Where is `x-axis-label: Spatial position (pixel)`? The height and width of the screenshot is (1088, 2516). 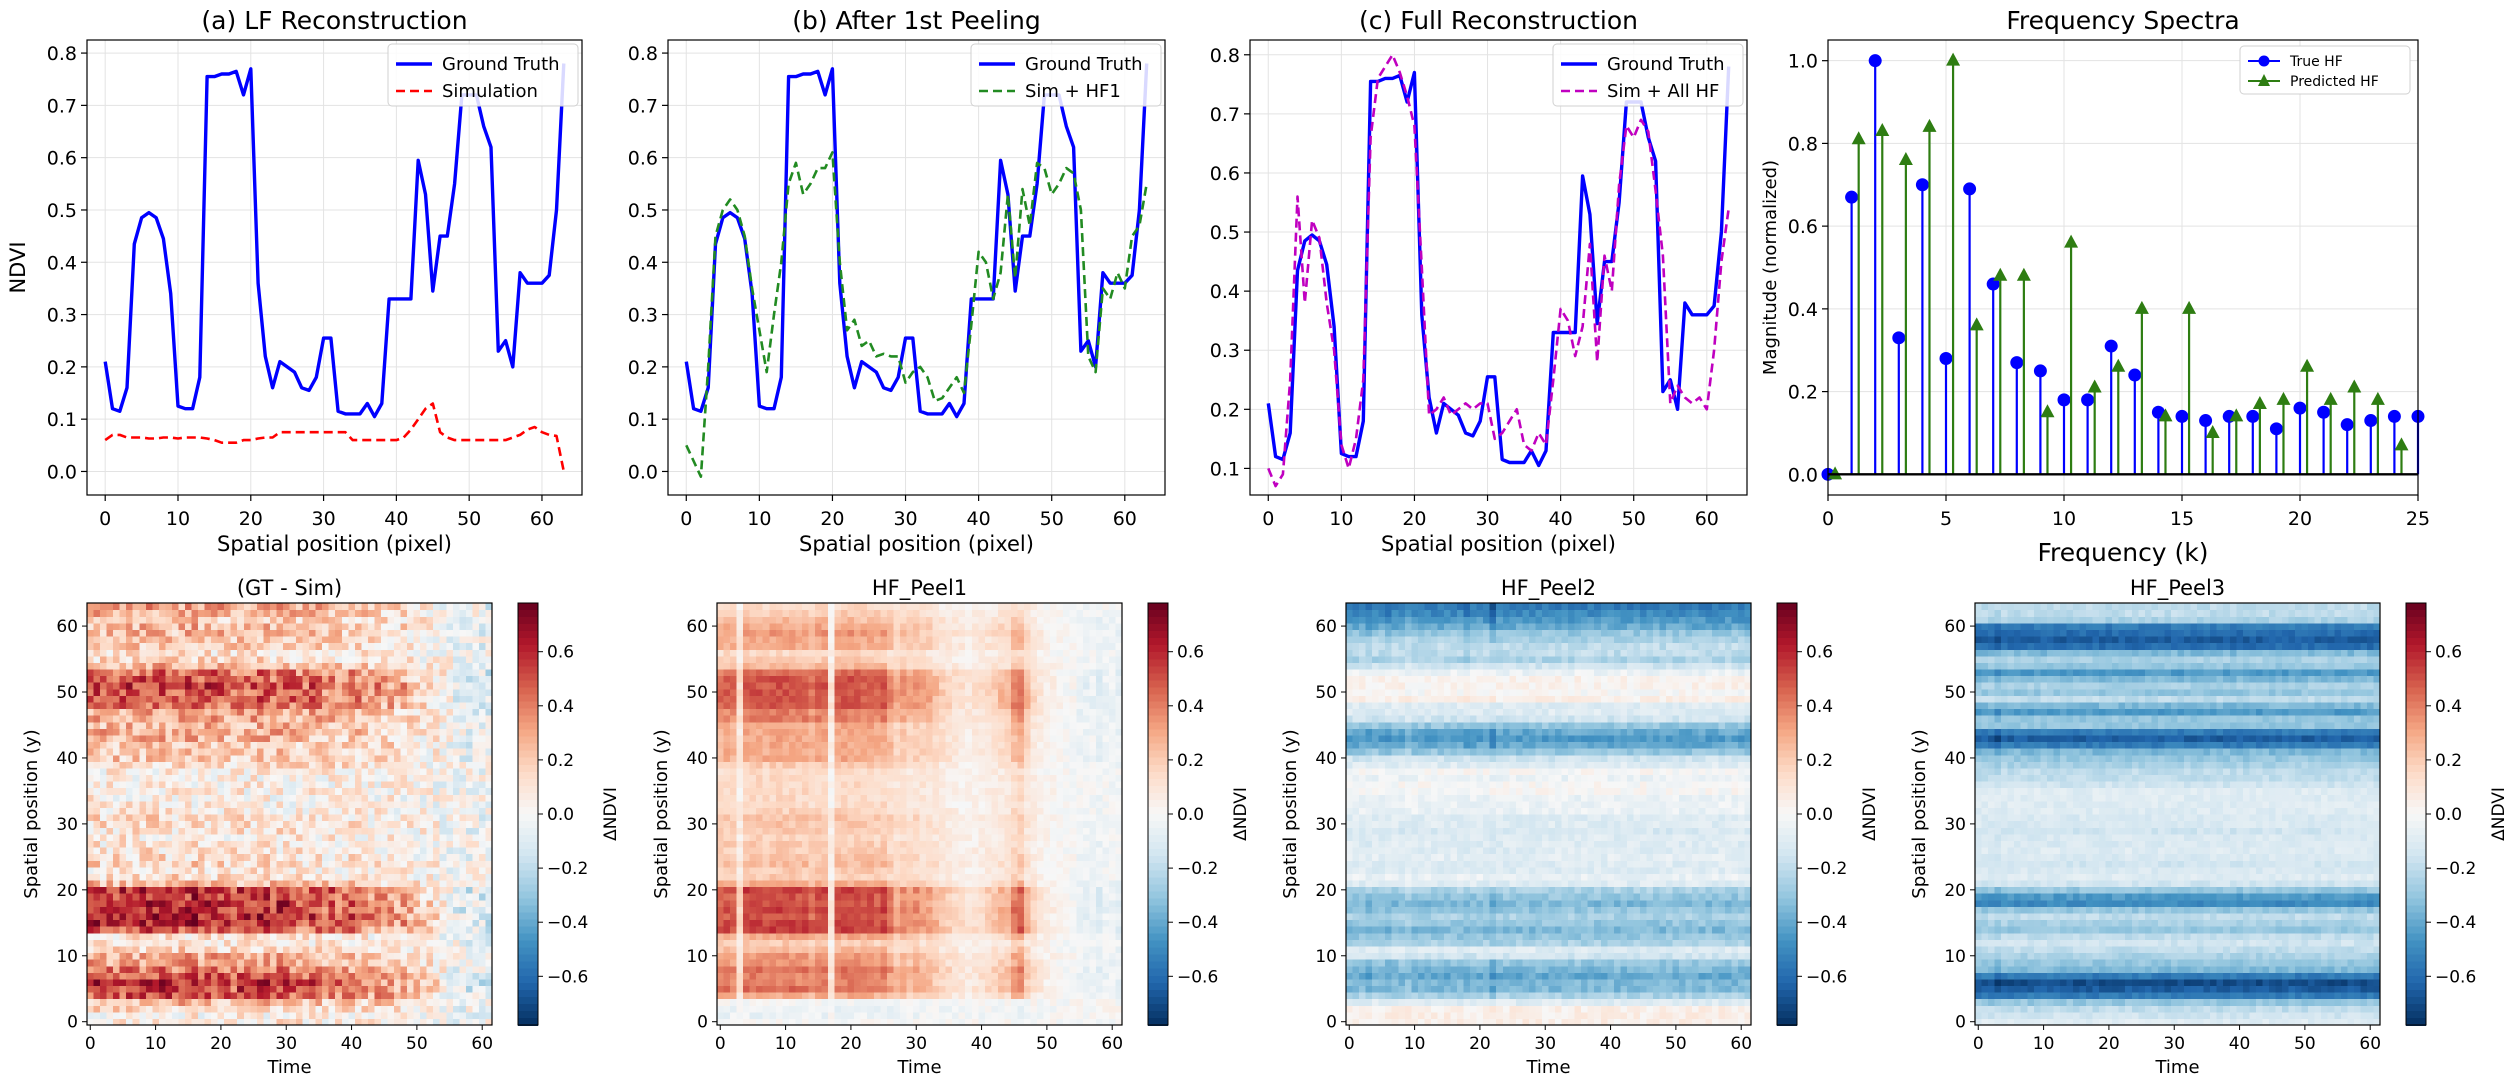 x-axis-label: Spatial position (pixel) is located at coordinates (334, 544).